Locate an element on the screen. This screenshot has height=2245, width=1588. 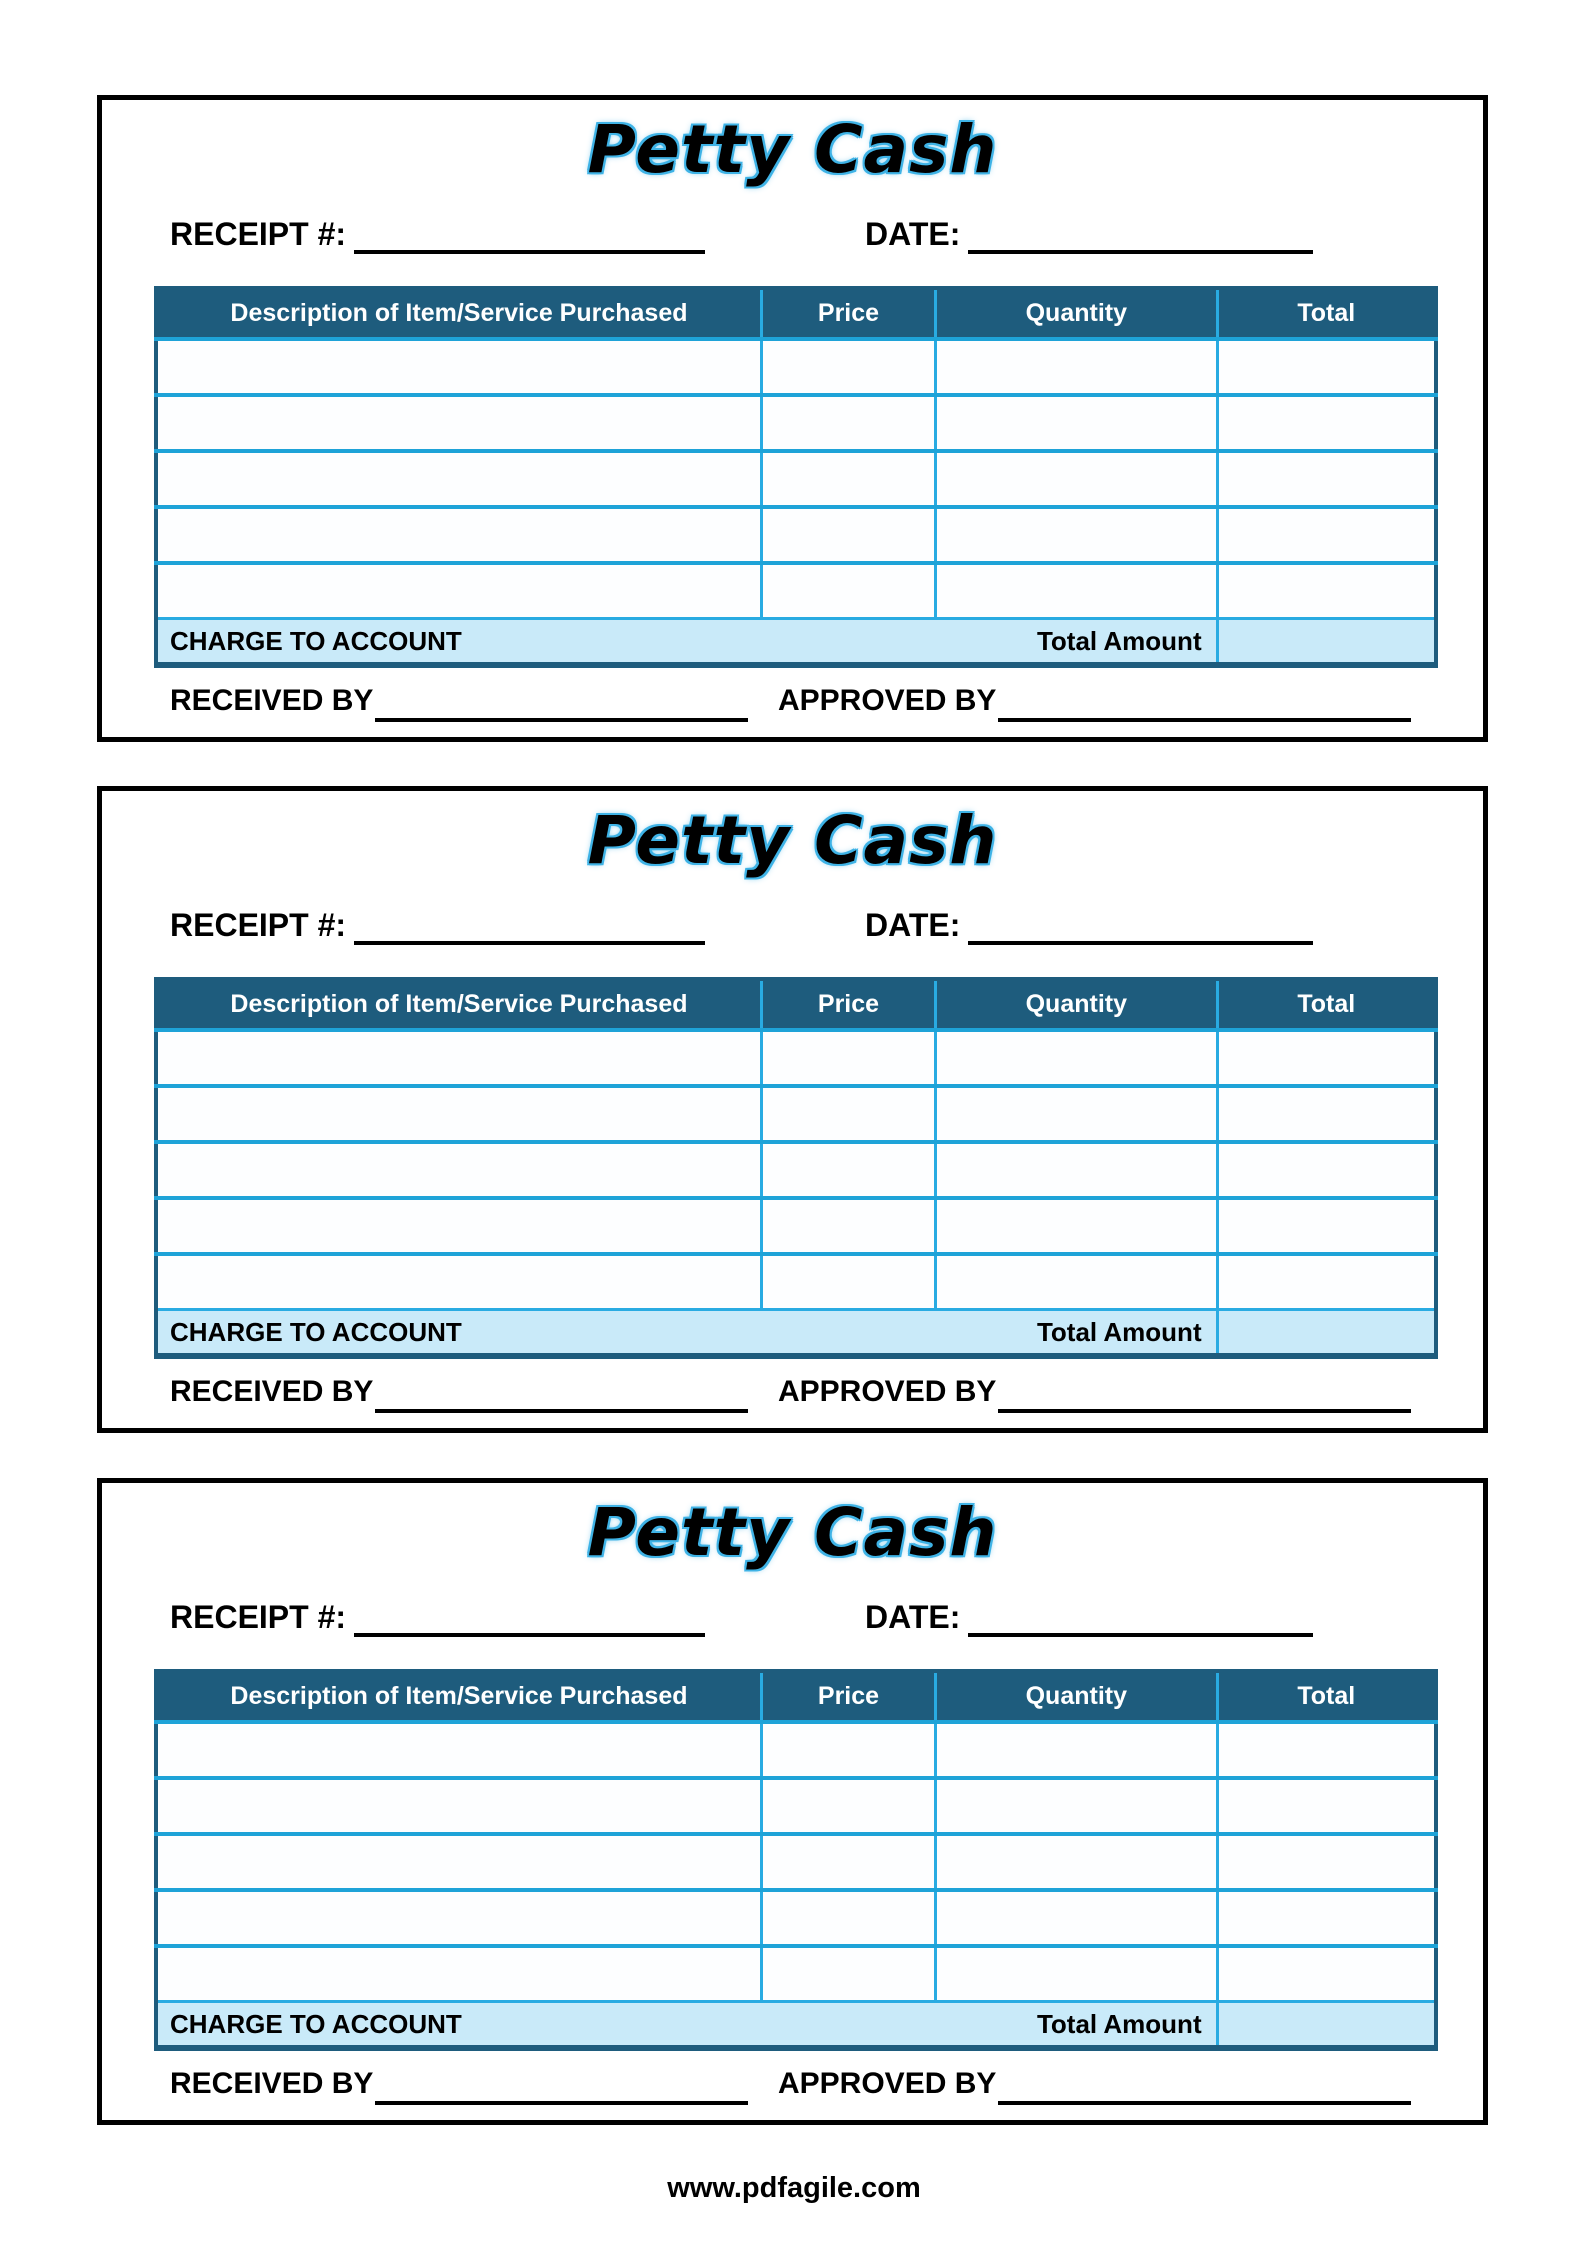
approved-by-group: APPROVED BY is located at coordinates (1094, 2089).